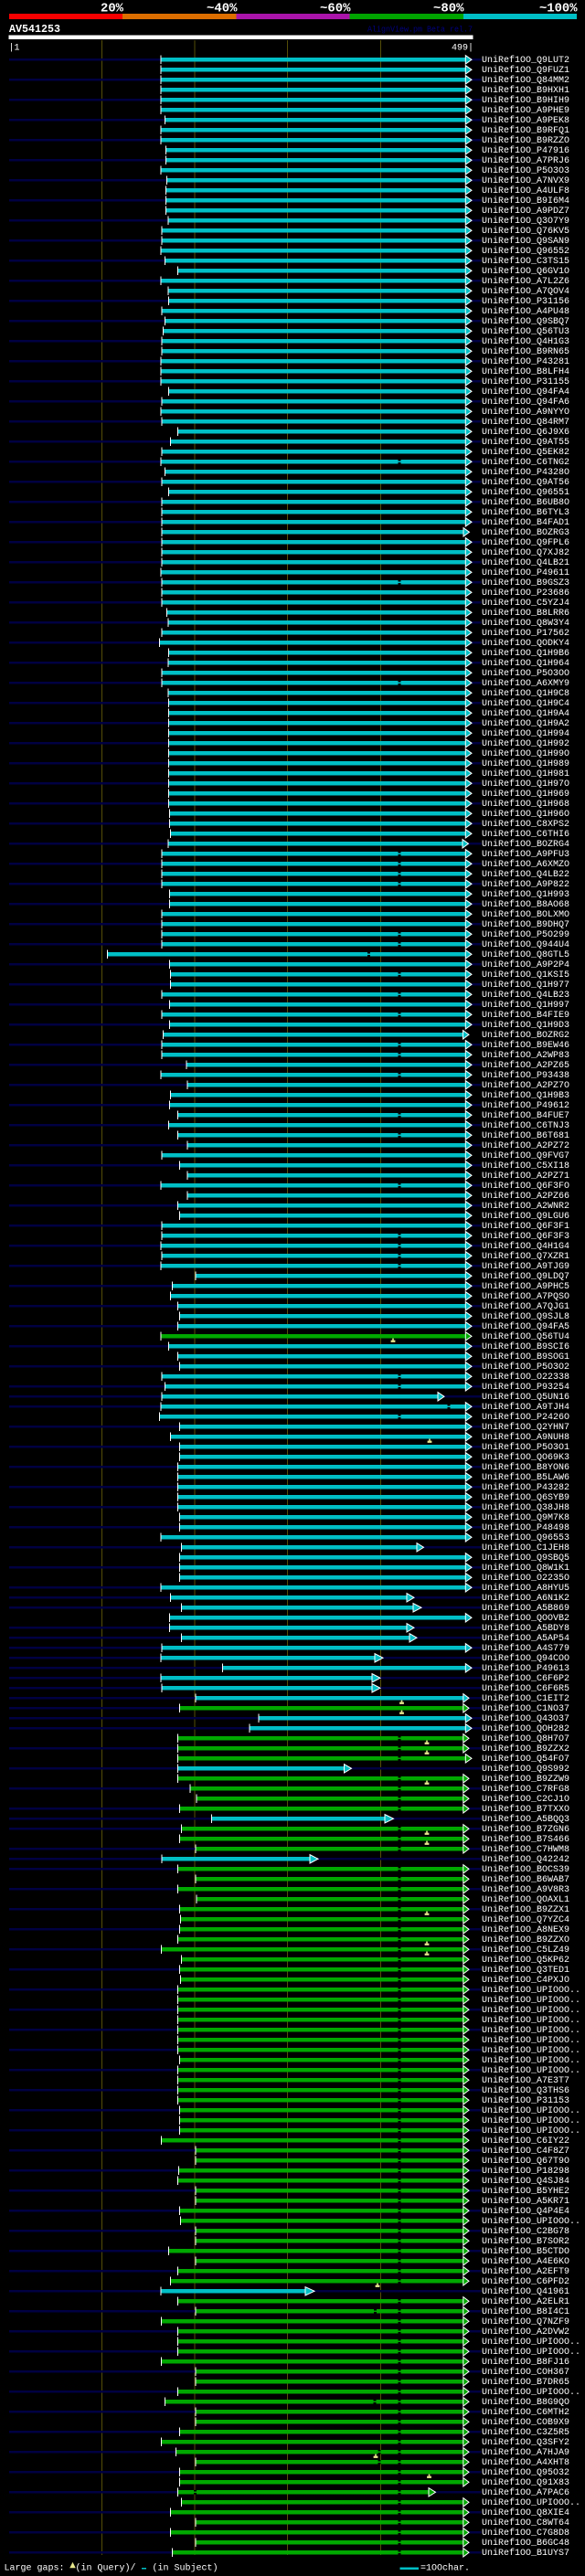  I want to click on svg-text: UniRef1OO_C6F6P2, so click(525, 1678).